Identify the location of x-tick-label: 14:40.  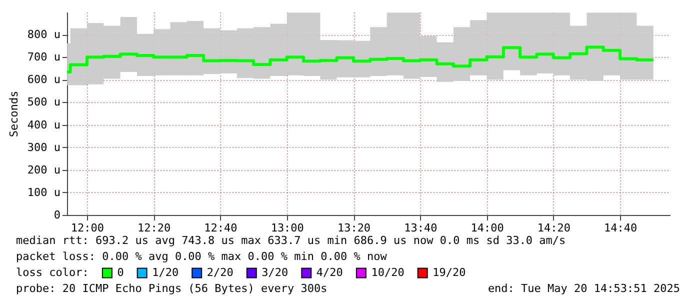
(621, 228).